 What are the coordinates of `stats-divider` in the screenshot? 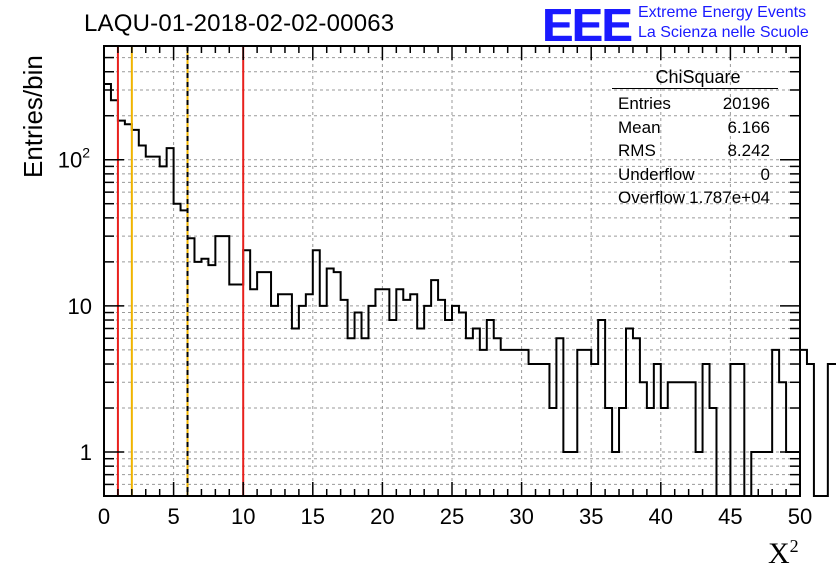 It's located at (695, 88).